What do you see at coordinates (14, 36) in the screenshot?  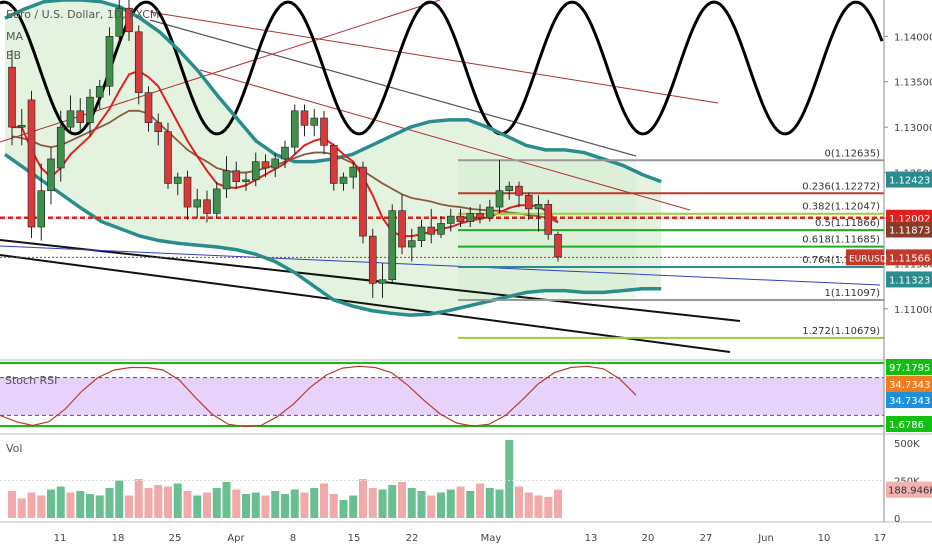 I see `indicator-ma-label: MA` at bounding box center [14, 36].